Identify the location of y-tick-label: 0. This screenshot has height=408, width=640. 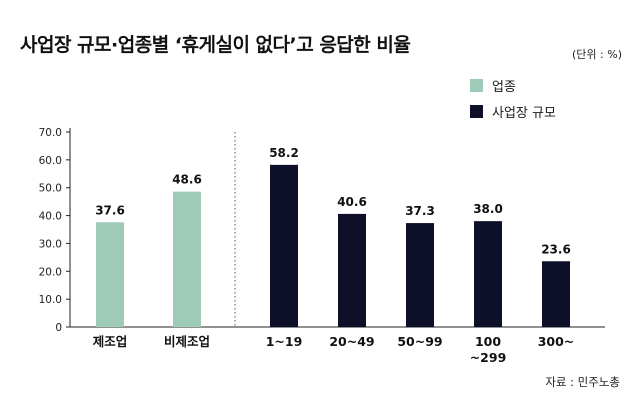
(58, 328).